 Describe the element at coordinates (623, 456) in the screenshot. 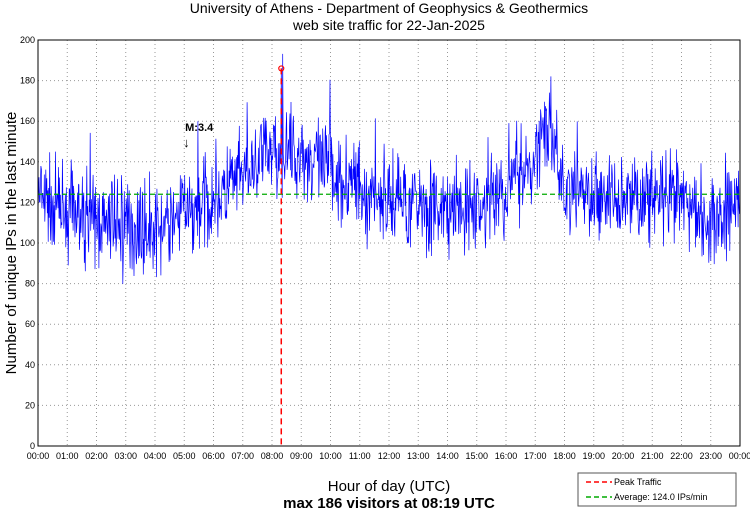

I see `x-tick-label: 20:00` at that location.